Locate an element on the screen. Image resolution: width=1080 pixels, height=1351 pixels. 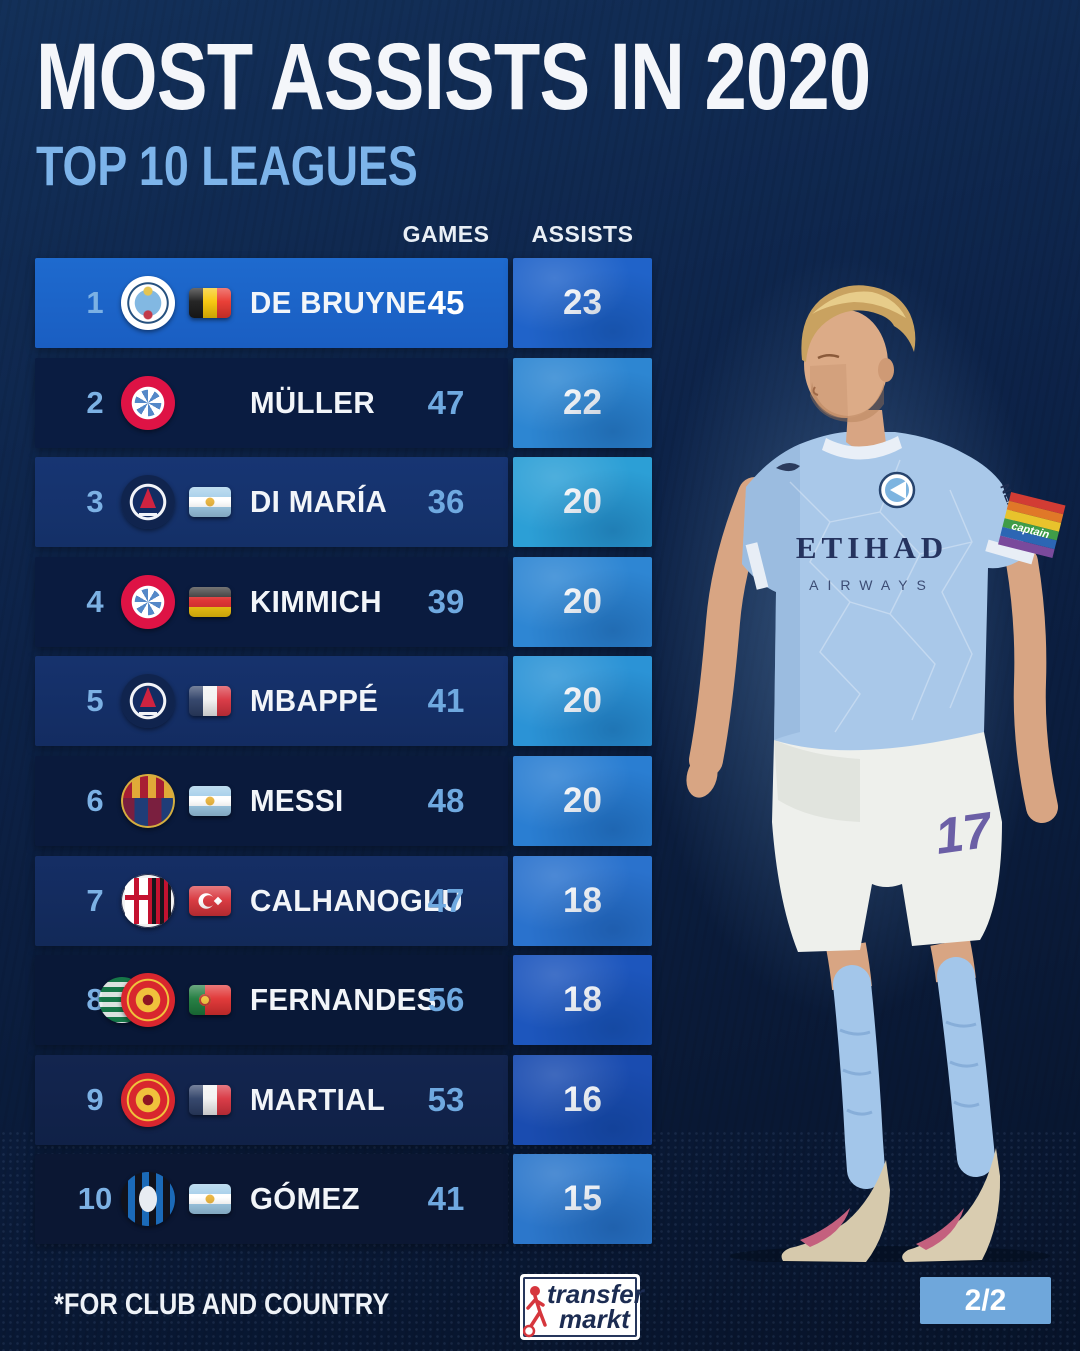
table-row-6: 6 MESSI 48 20 is located at coordinates (343, 801).